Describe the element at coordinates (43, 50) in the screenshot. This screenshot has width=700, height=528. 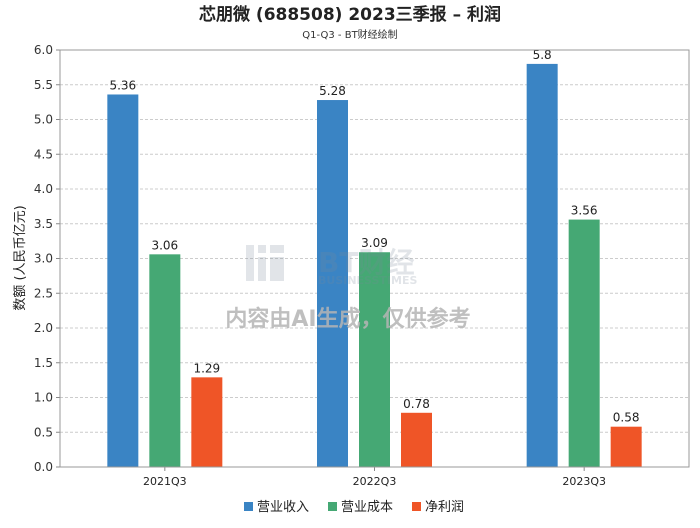
I see `y-tick-label: 6.0` at that location.